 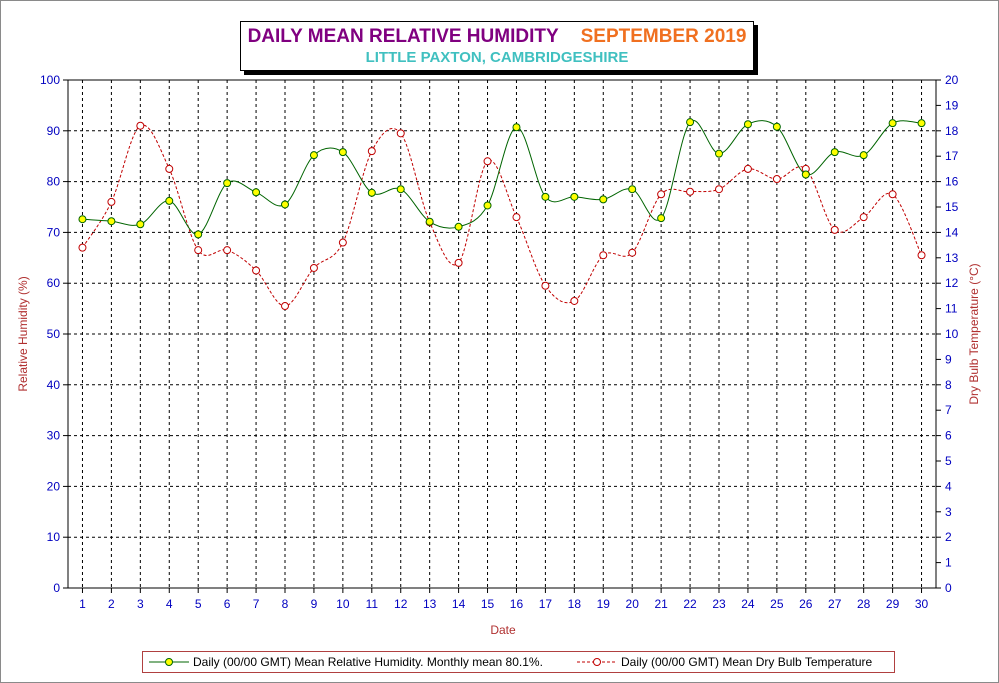 What do you see at coordinates (503, 630) in the screenshot?
I see `x-axis-label: Date` at bounding box center [503, 630].